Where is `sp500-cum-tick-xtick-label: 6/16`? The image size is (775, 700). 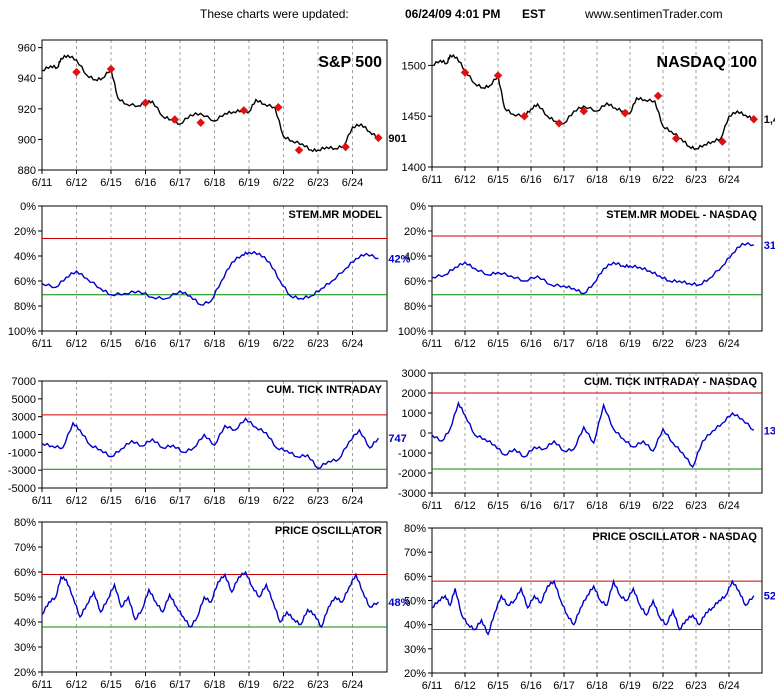
sp500-cum-tick-xtick-label: 6/16 is located at coordinates (145, 501).